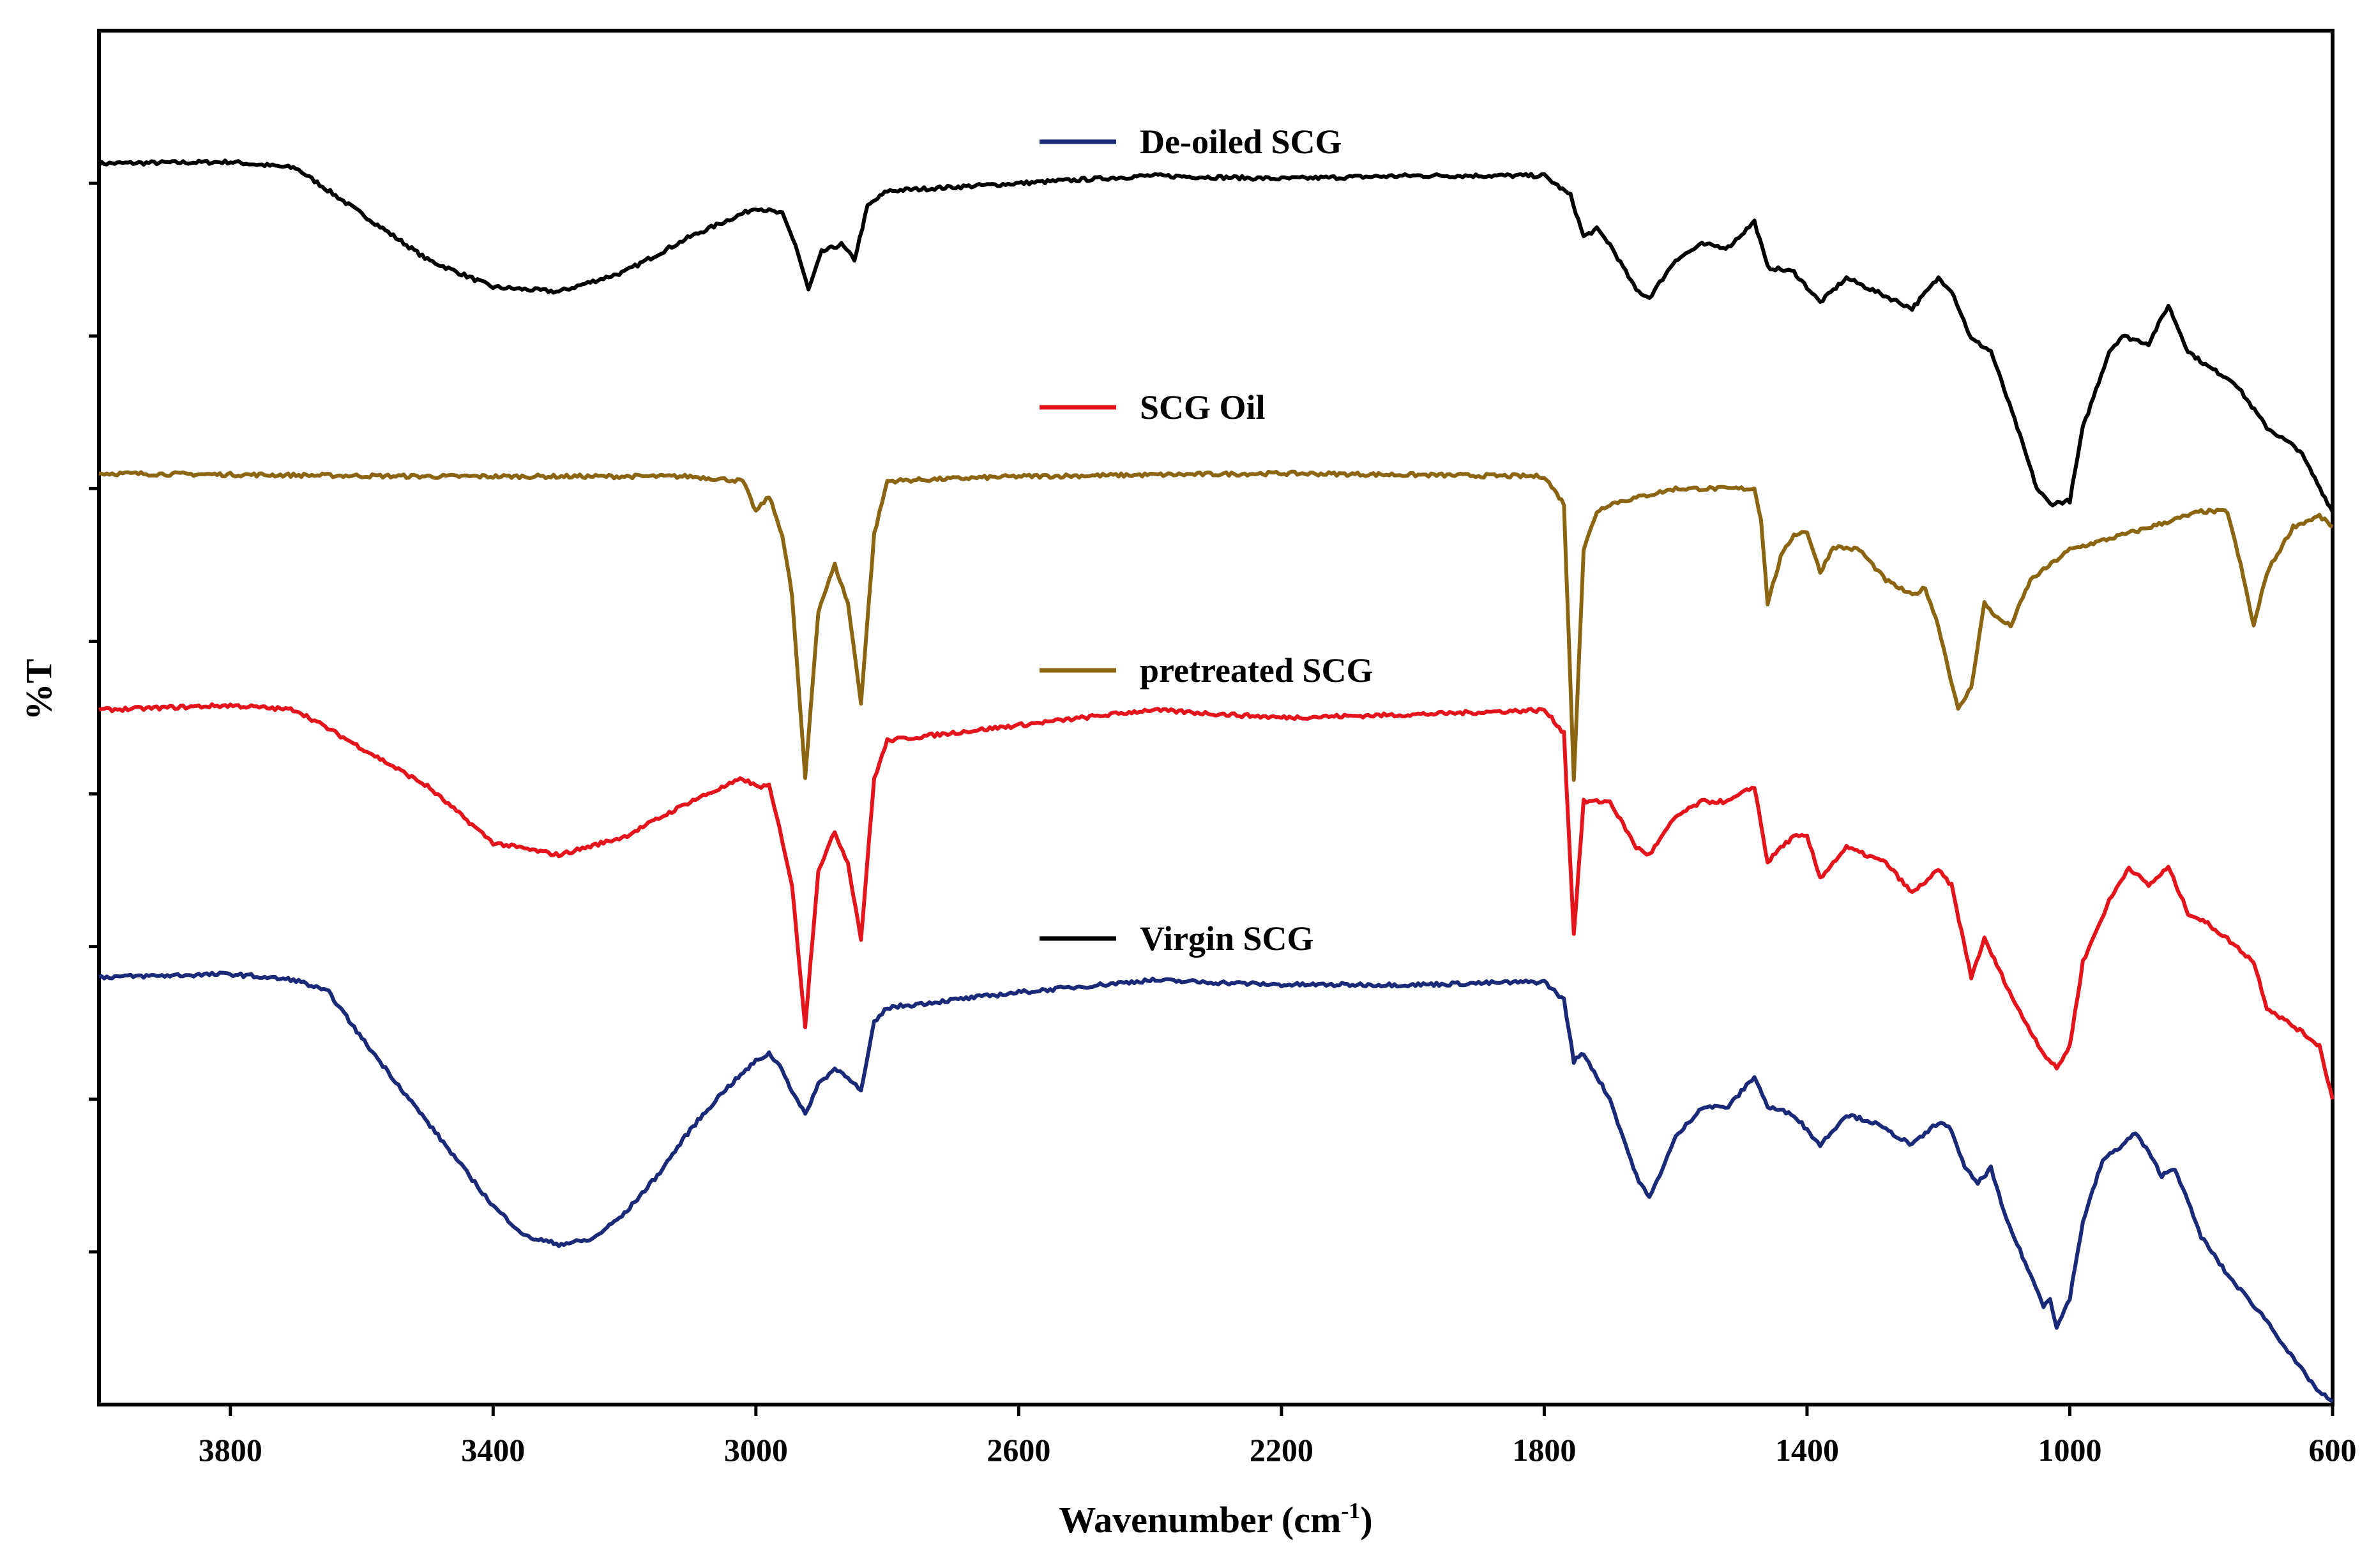  Describe the element at coordinates (1282, 1450) in the screenshot. I see `x-tick-label: 2200` at that location.